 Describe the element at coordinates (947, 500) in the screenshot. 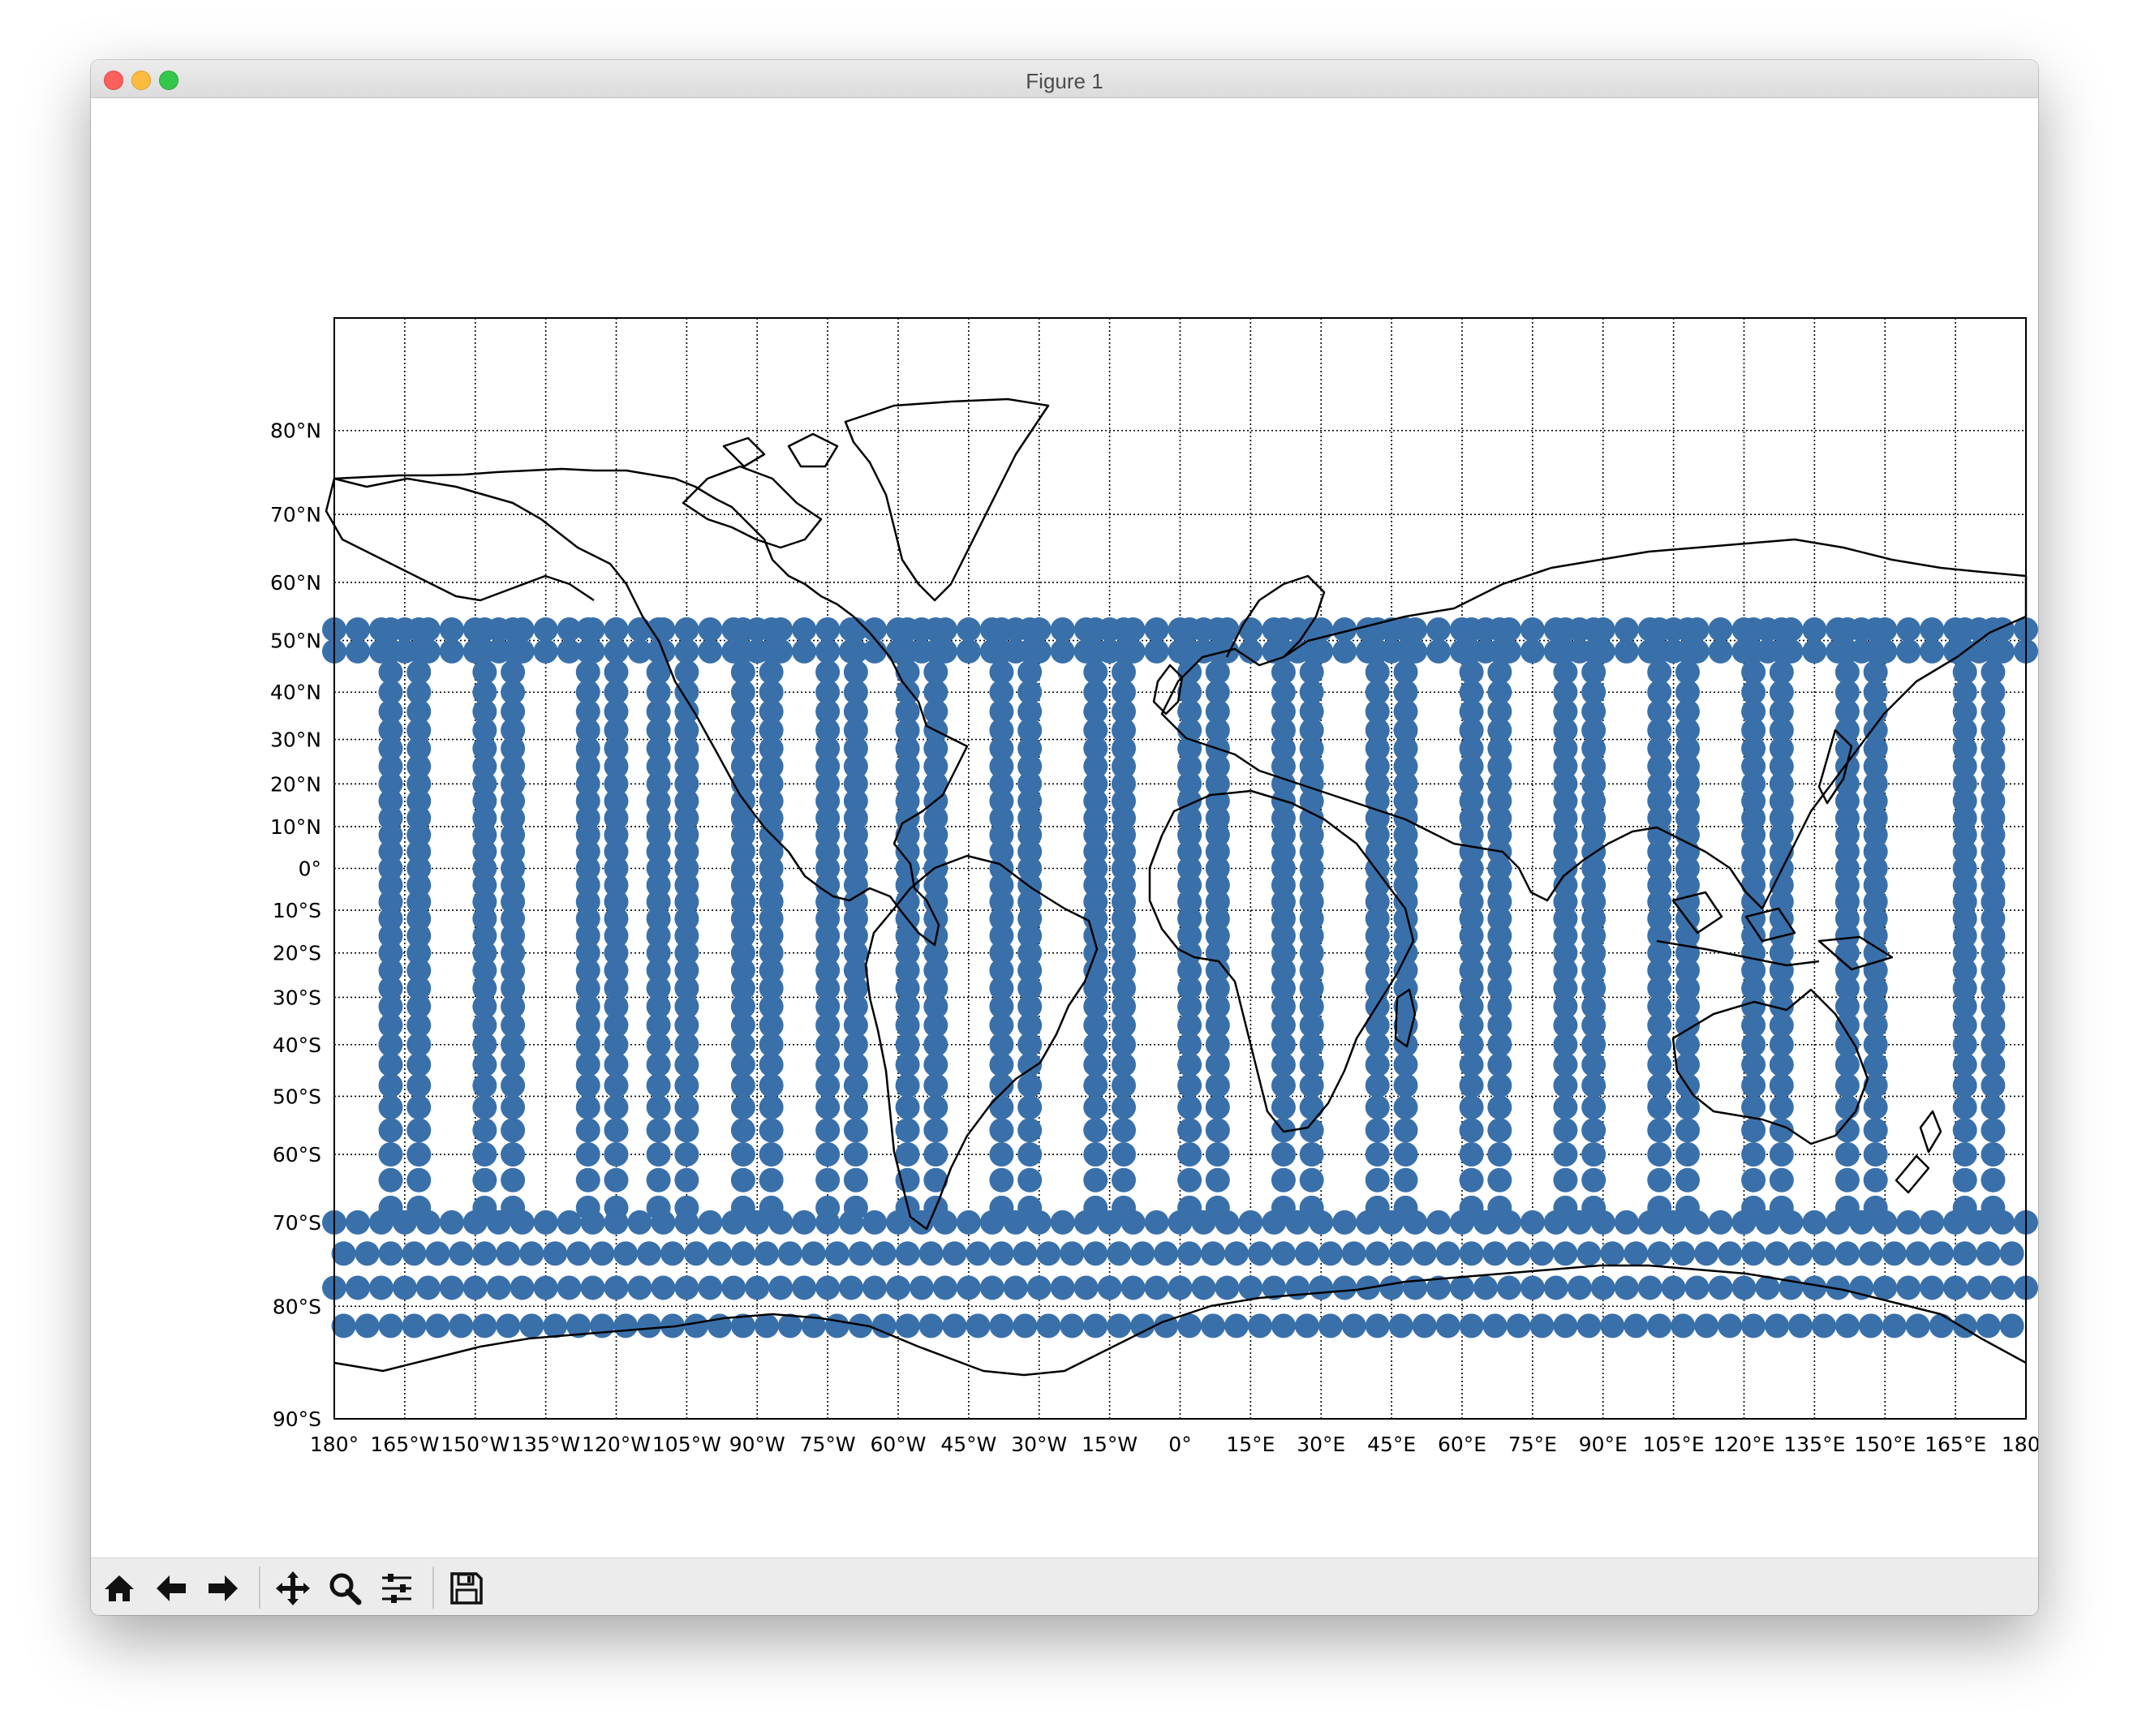

I see `coastline-greenland` at that location.